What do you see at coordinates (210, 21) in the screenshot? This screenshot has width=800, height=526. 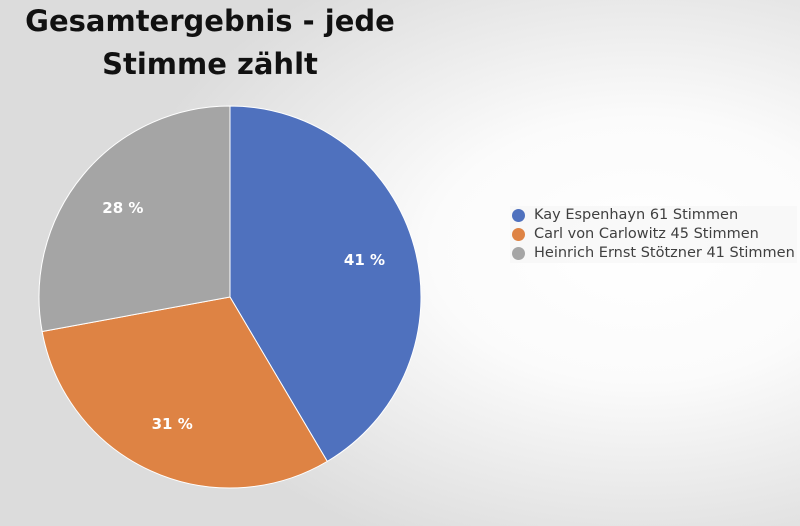 I see `chart-title-line-1: Gesamtergebnis - jede` at bounding box center [210, 21].